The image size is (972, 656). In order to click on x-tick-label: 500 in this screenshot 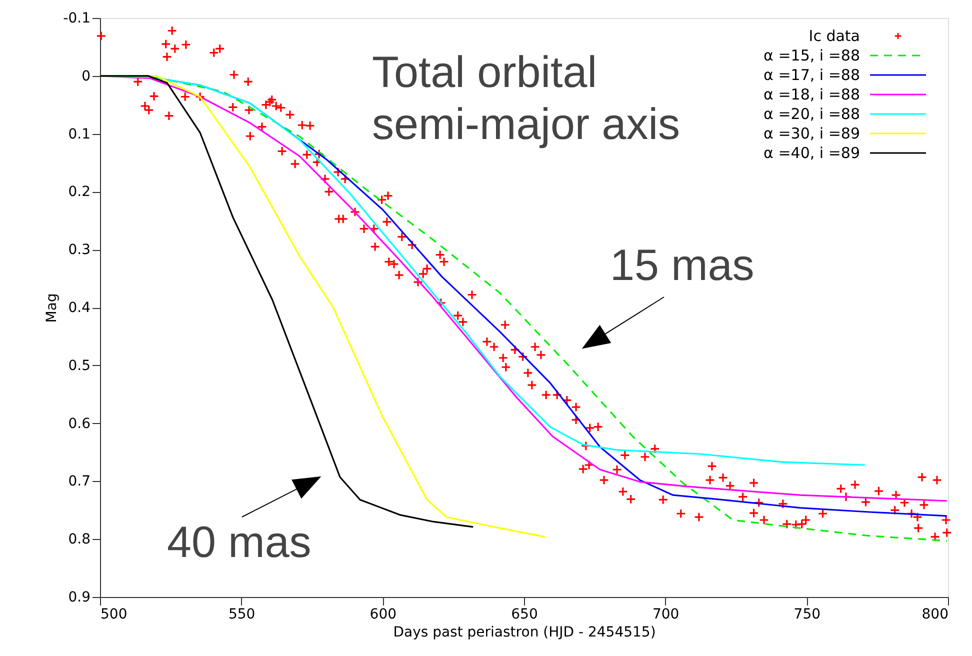, I will do `click(114, 614)`.